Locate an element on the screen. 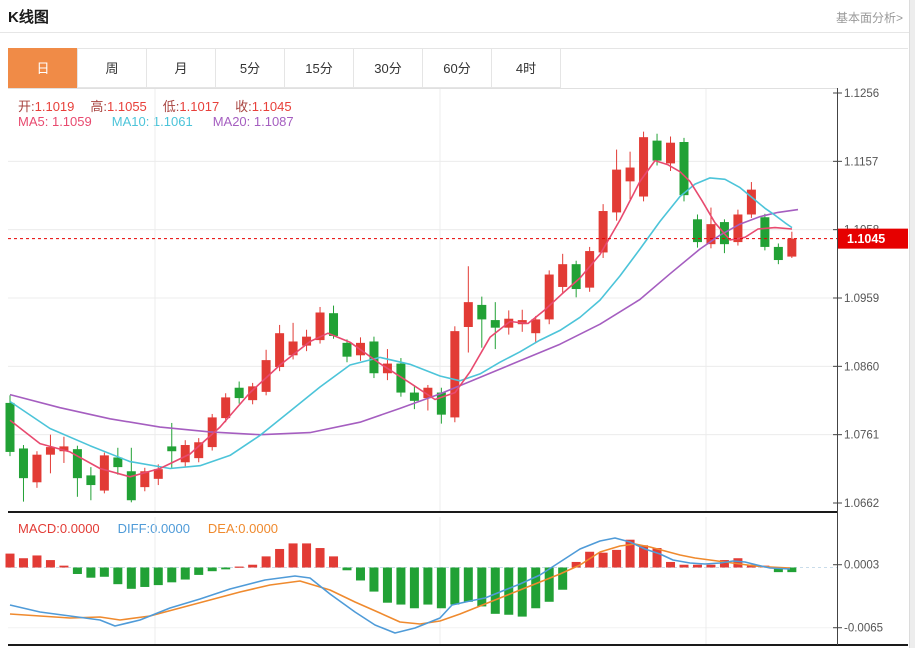 The width and height of the screenshot is (915, 648). ohlc-legend: 开:1.1019 高:1.1055 低:1.1017 收:1.1045 is located at coordinates (155, 105).